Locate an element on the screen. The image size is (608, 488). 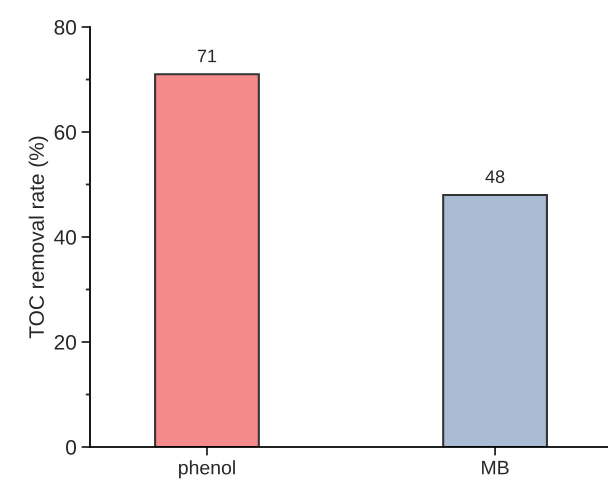
y-tick-label: 0 is located at coordinates (71, 447).